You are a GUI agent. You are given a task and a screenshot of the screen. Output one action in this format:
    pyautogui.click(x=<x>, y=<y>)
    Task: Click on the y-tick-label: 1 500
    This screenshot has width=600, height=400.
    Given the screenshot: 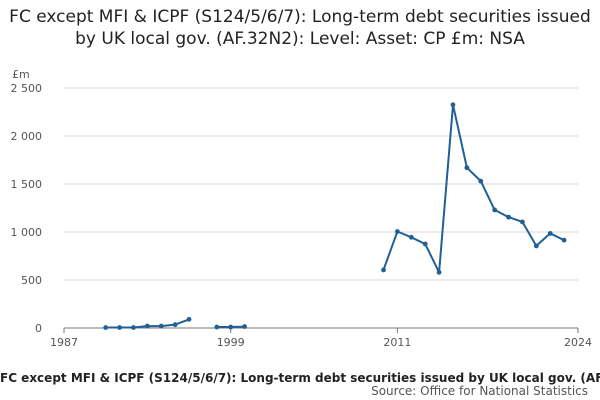 What is the action you would take?
    pyautogui.click(x=27, y=184)
    